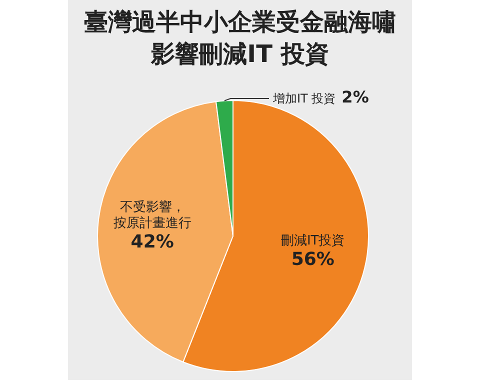 The height and width of the screenshot is (387, 480). Describe the element at coordinates (240, 38) in the screenshot. I see `chart-title: 臺灣過半中小企業受金融海嘯影響刪減IT 投資` at that location.